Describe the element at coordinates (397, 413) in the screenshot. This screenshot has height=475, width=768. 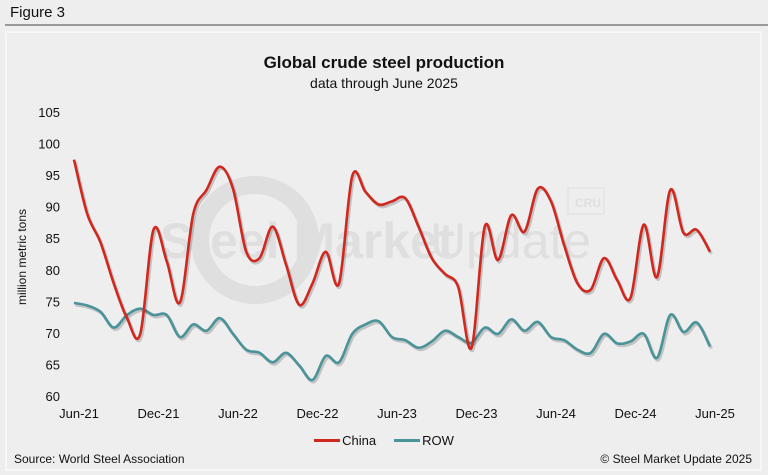
I see `x-tick-label: Jun-23` at that location.